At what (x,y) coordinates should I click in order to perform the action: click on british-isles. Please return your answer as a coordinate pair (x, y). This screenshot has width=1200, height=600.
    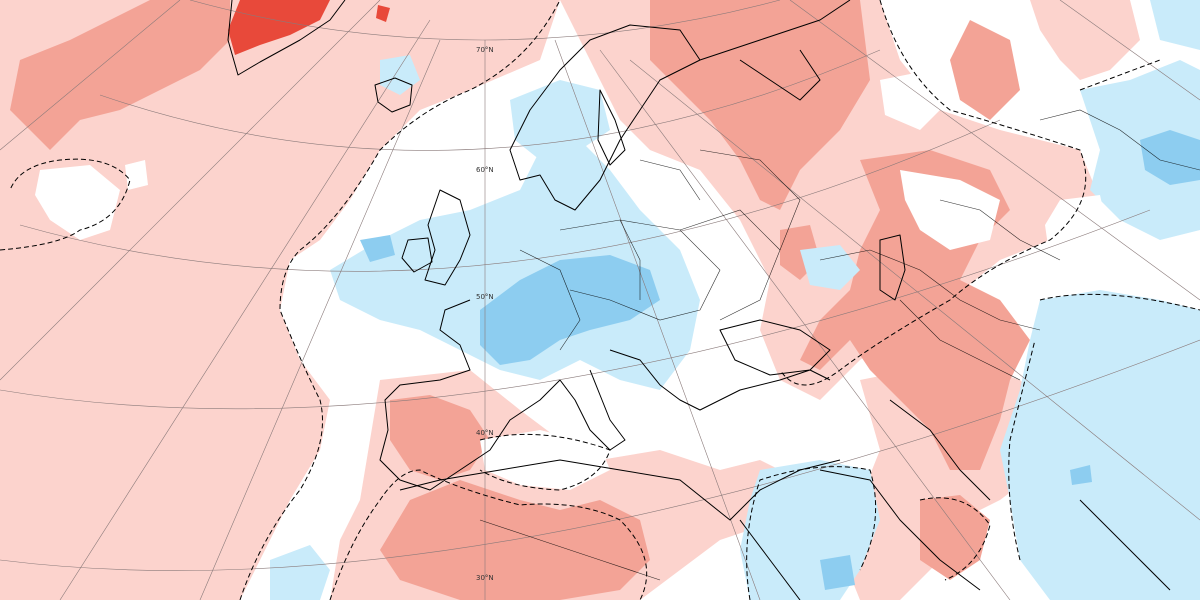
    Looking at the image, I should click on (447, 237).